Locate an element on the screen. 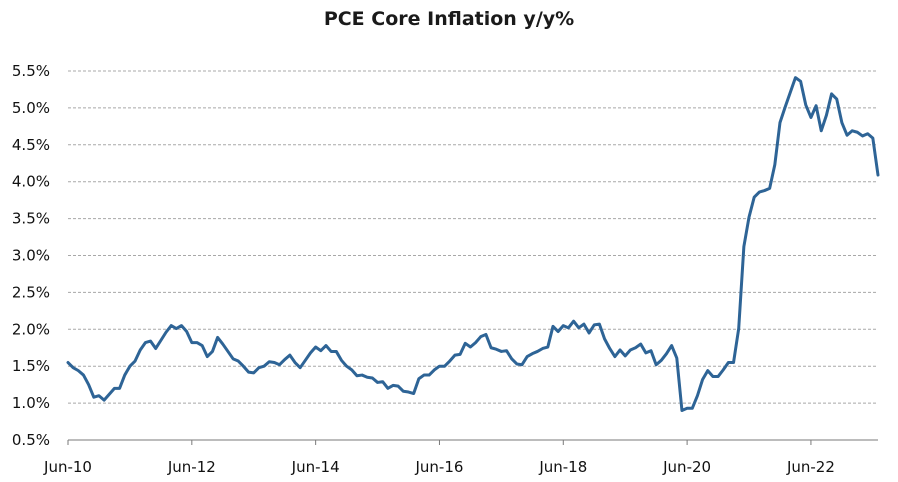 Image resolution: width=898 pixels, height=482 pixels. y-tick-label: 4.5% is located at coordinates (31, 145).